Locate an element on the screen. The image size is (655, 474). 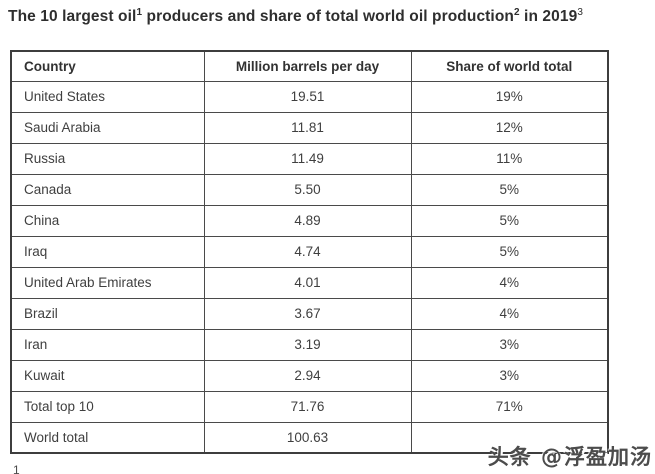
cell-mbpd: 4.01 is located at coordinates (307, 282).